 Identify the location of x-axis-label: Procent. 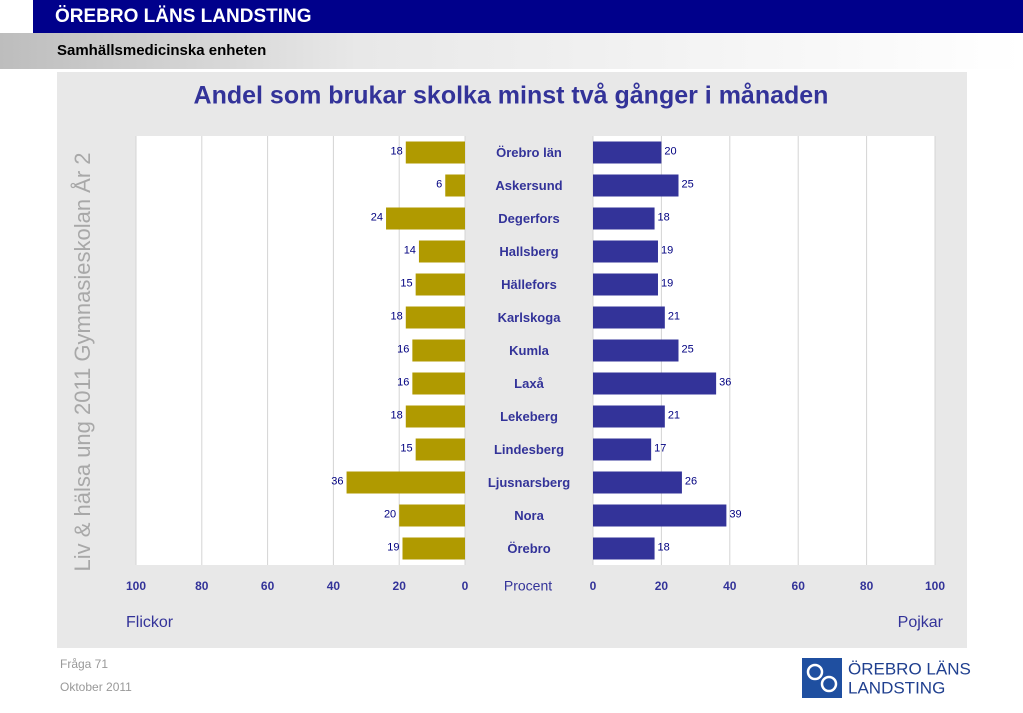
(528, 586).